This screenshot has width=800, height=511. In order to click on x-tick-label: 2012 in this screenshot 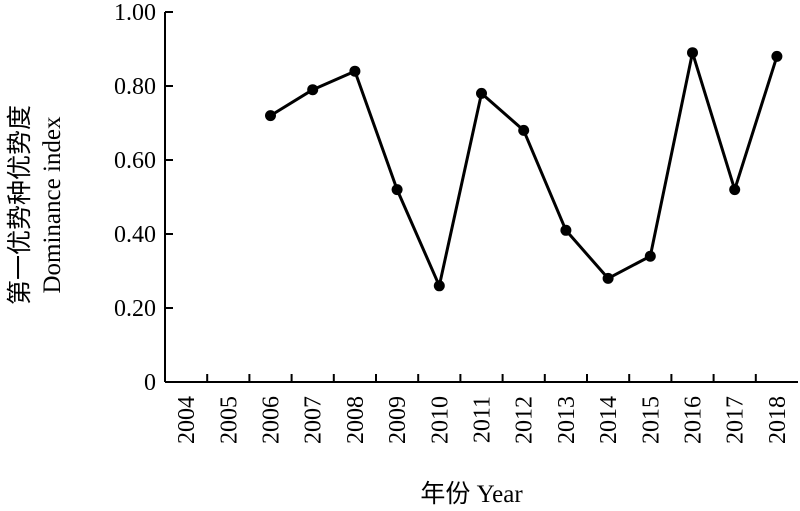, I will do `click(525, 420)`.